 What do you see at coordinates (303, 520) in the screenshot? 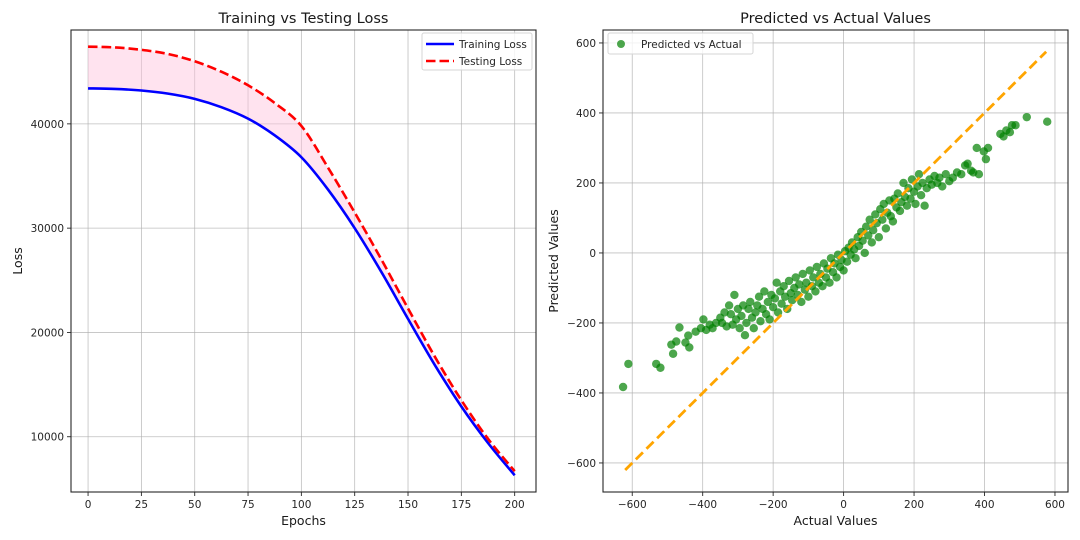
I see `loss-x-label: Epochs` at bounding box center [303, 520].